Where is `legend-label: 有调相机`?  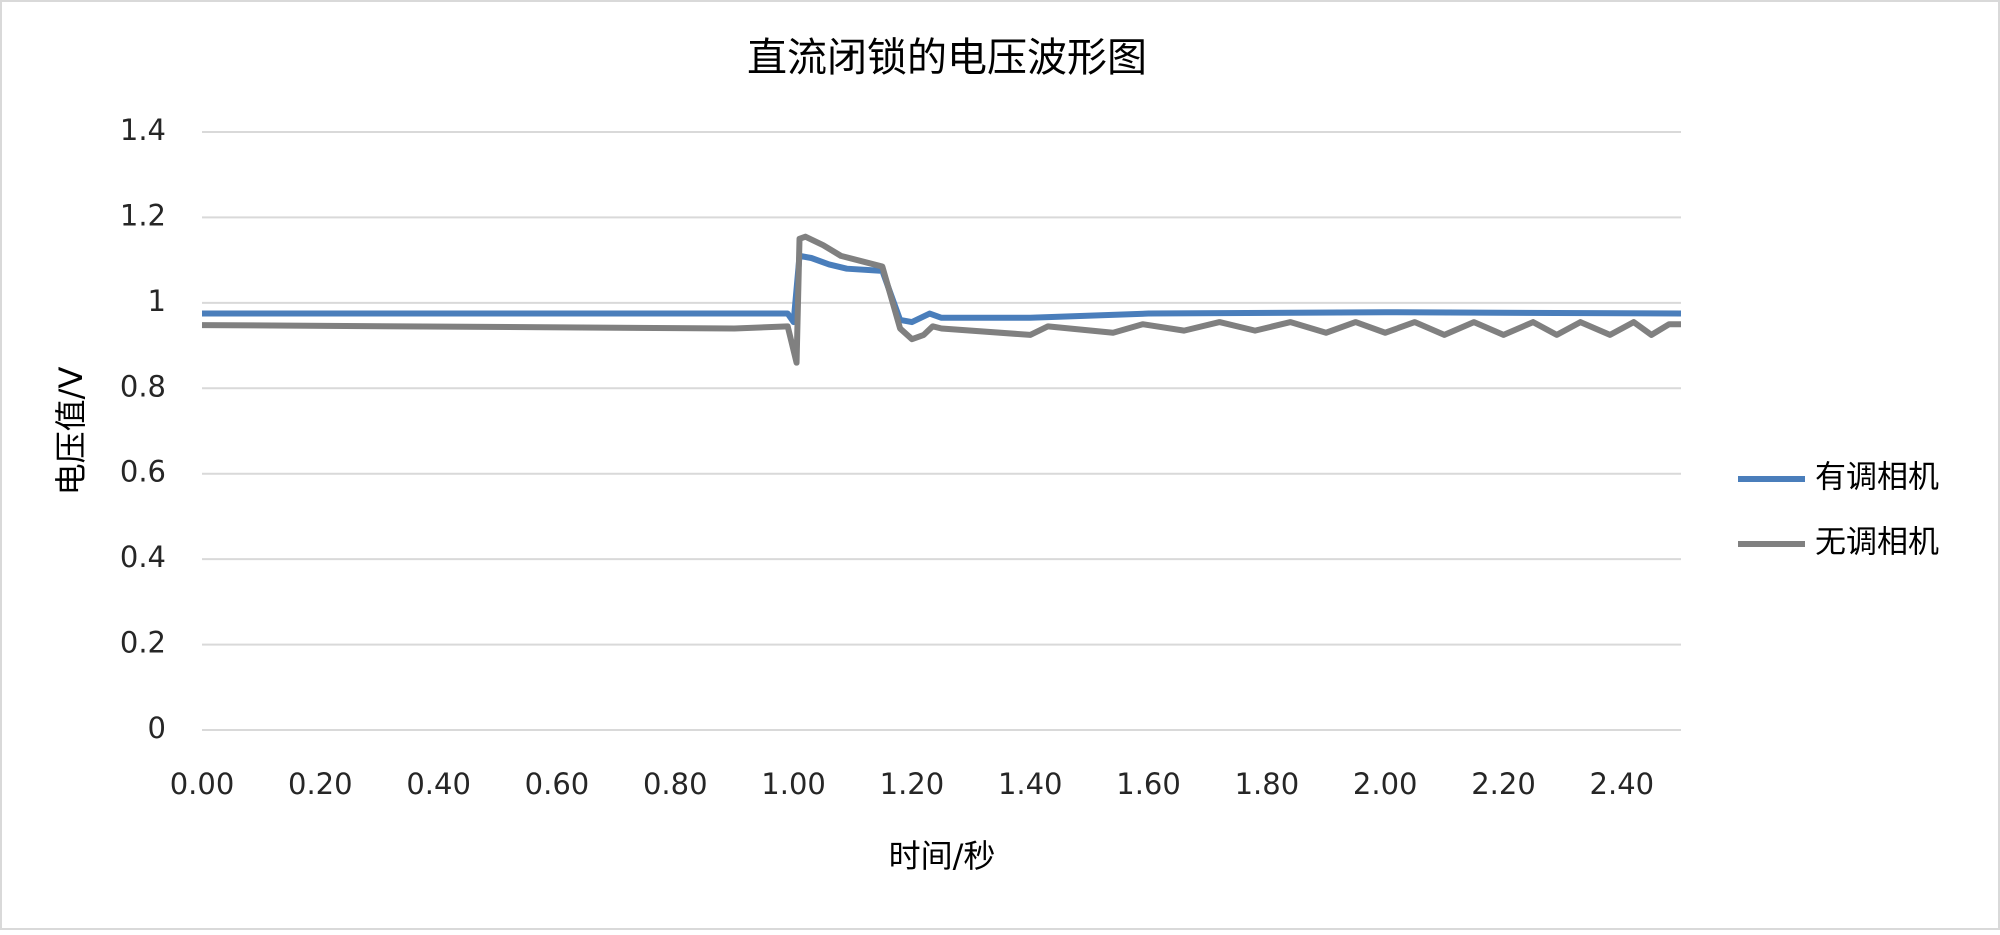 legend-label: 有调相机 is located at coordinates (1877, 478).